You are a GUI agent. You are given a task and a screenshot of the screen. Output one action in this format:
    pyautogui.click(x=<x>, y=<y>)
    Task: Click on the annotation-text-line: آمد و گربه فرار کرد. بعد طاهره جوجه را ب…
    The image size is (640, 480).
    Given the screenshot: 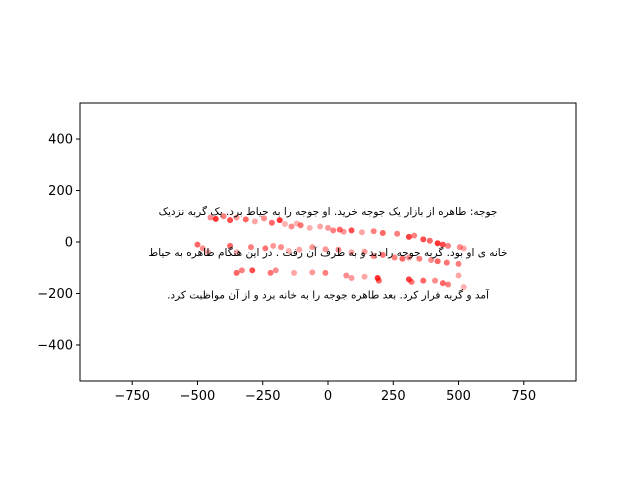 What is the action you would take?
    pyautogui.click(x=328, y=295)
    